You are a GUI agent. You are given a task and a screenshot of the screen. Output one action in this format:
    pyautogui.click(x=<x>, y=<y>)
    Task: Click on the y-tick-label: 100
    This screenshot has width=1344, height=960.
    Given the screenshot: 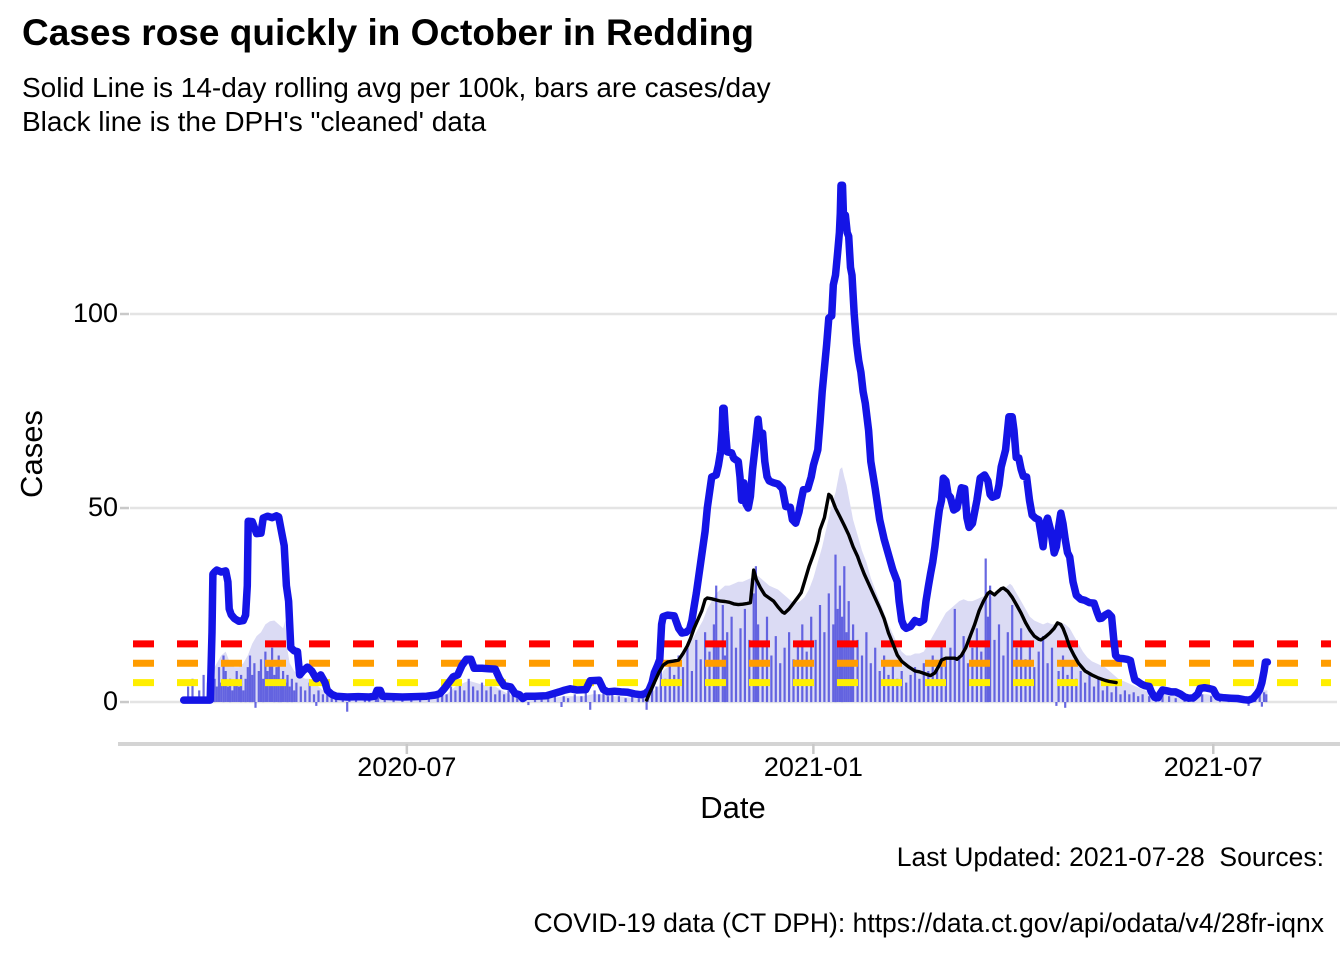 What is the action you would take?
    pyautogui.click(x=95, y=313)
    